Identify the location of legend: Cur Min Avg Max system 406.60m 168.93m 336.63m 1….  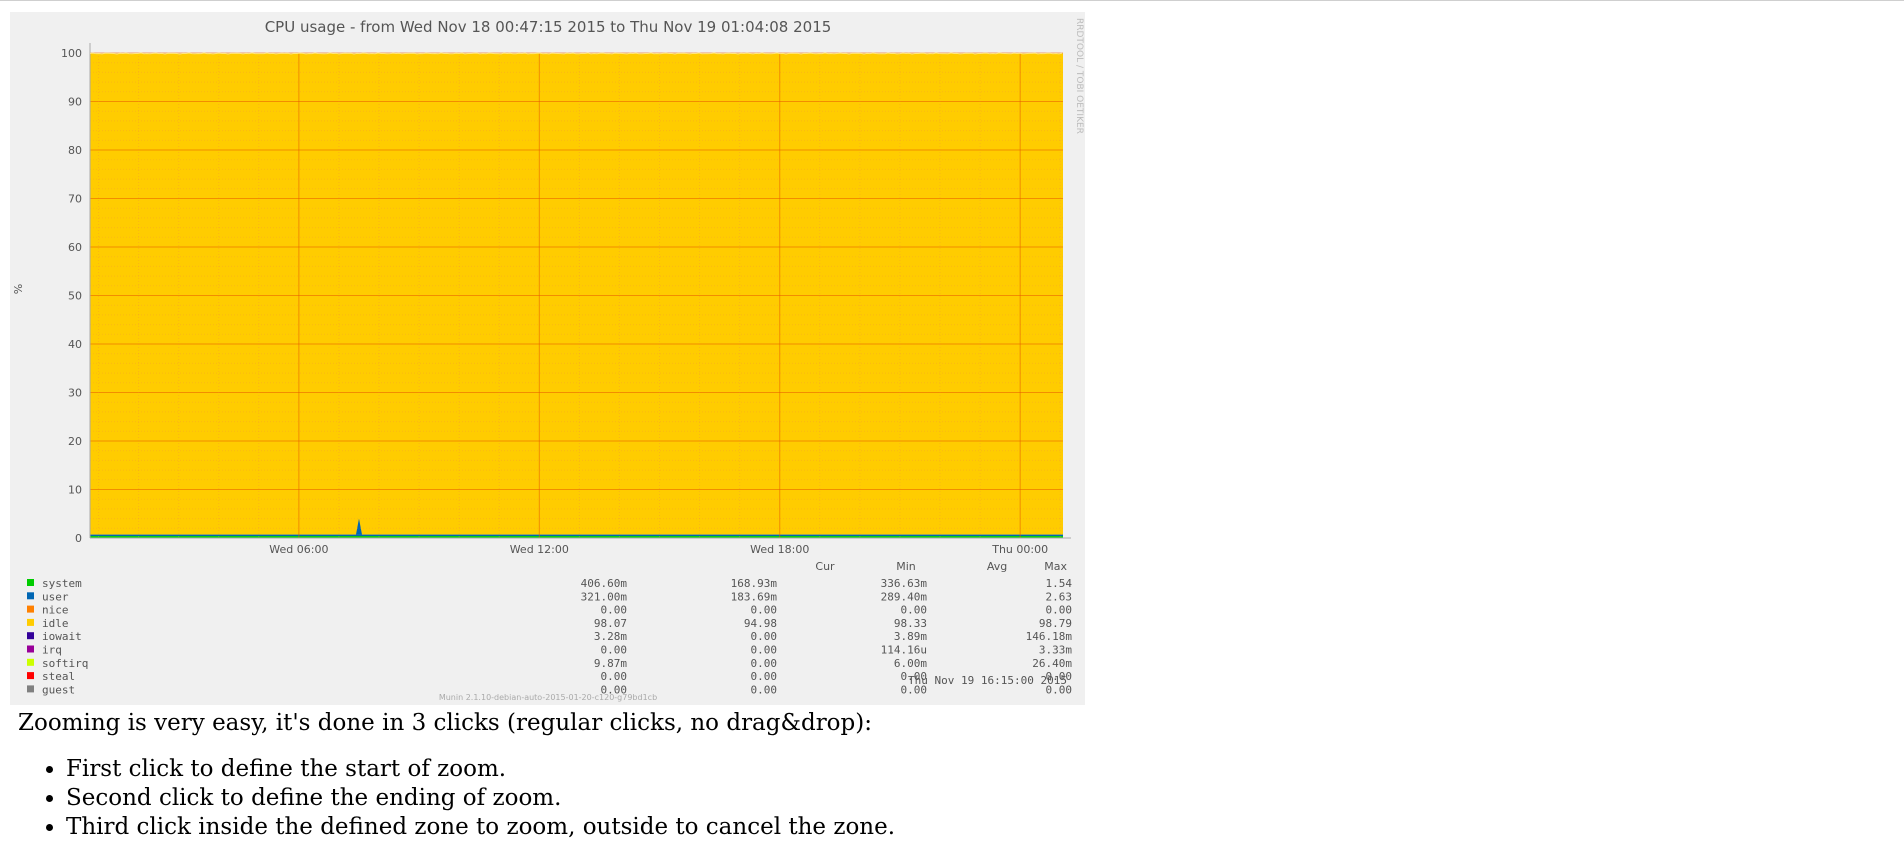
(549, 628).